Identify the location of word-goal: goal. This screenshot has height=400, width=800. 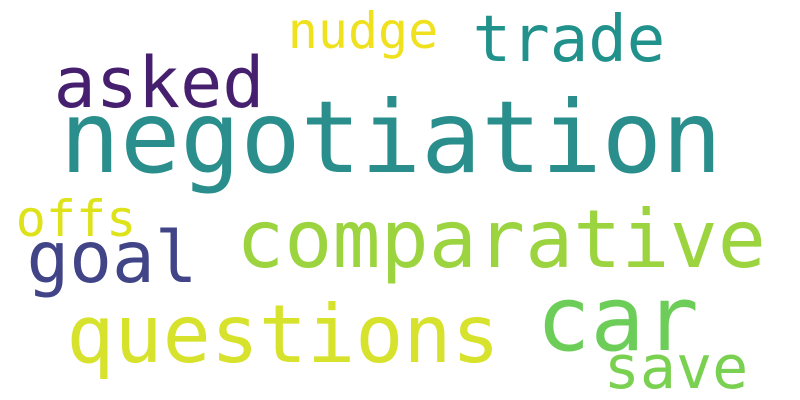
(112, 257).